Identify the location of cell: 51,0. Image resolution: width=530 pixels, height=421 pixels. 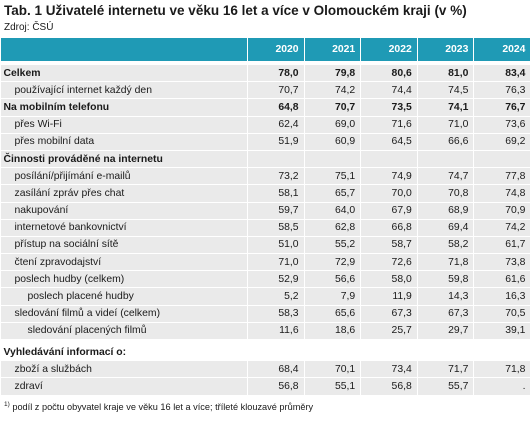
(276, 245).